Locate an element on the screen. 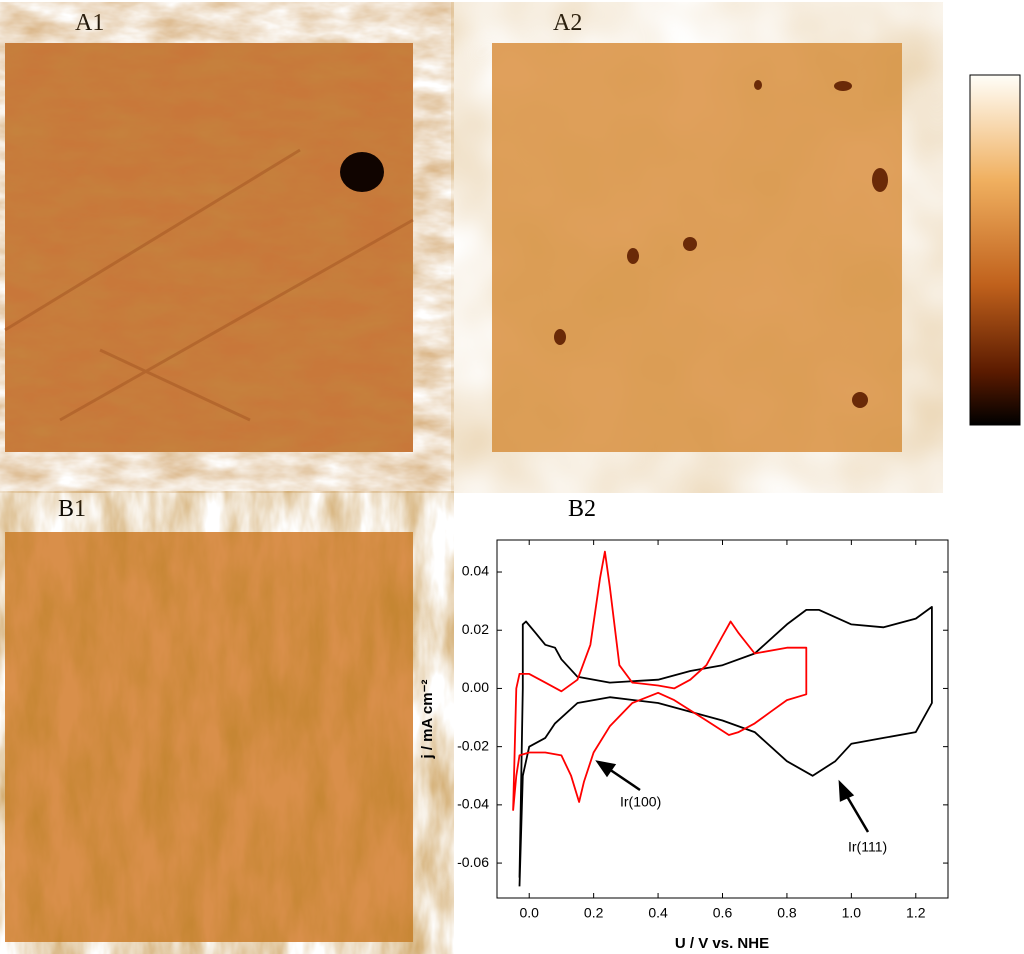 The image size is (1024, 954). x-tick-label: 0.0 is located at coordinates (529, 913).